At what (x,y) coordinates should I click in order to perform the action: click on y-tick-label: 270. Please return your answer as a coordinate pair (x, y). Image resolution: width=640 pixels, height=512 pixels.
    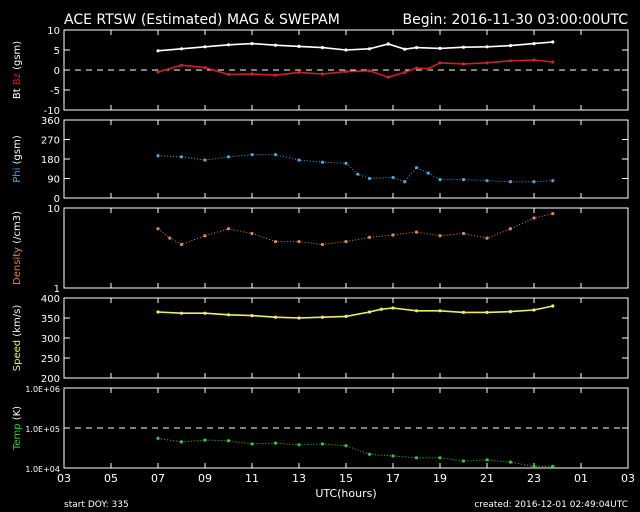
    Looking at the image, I should click on (50, 141).